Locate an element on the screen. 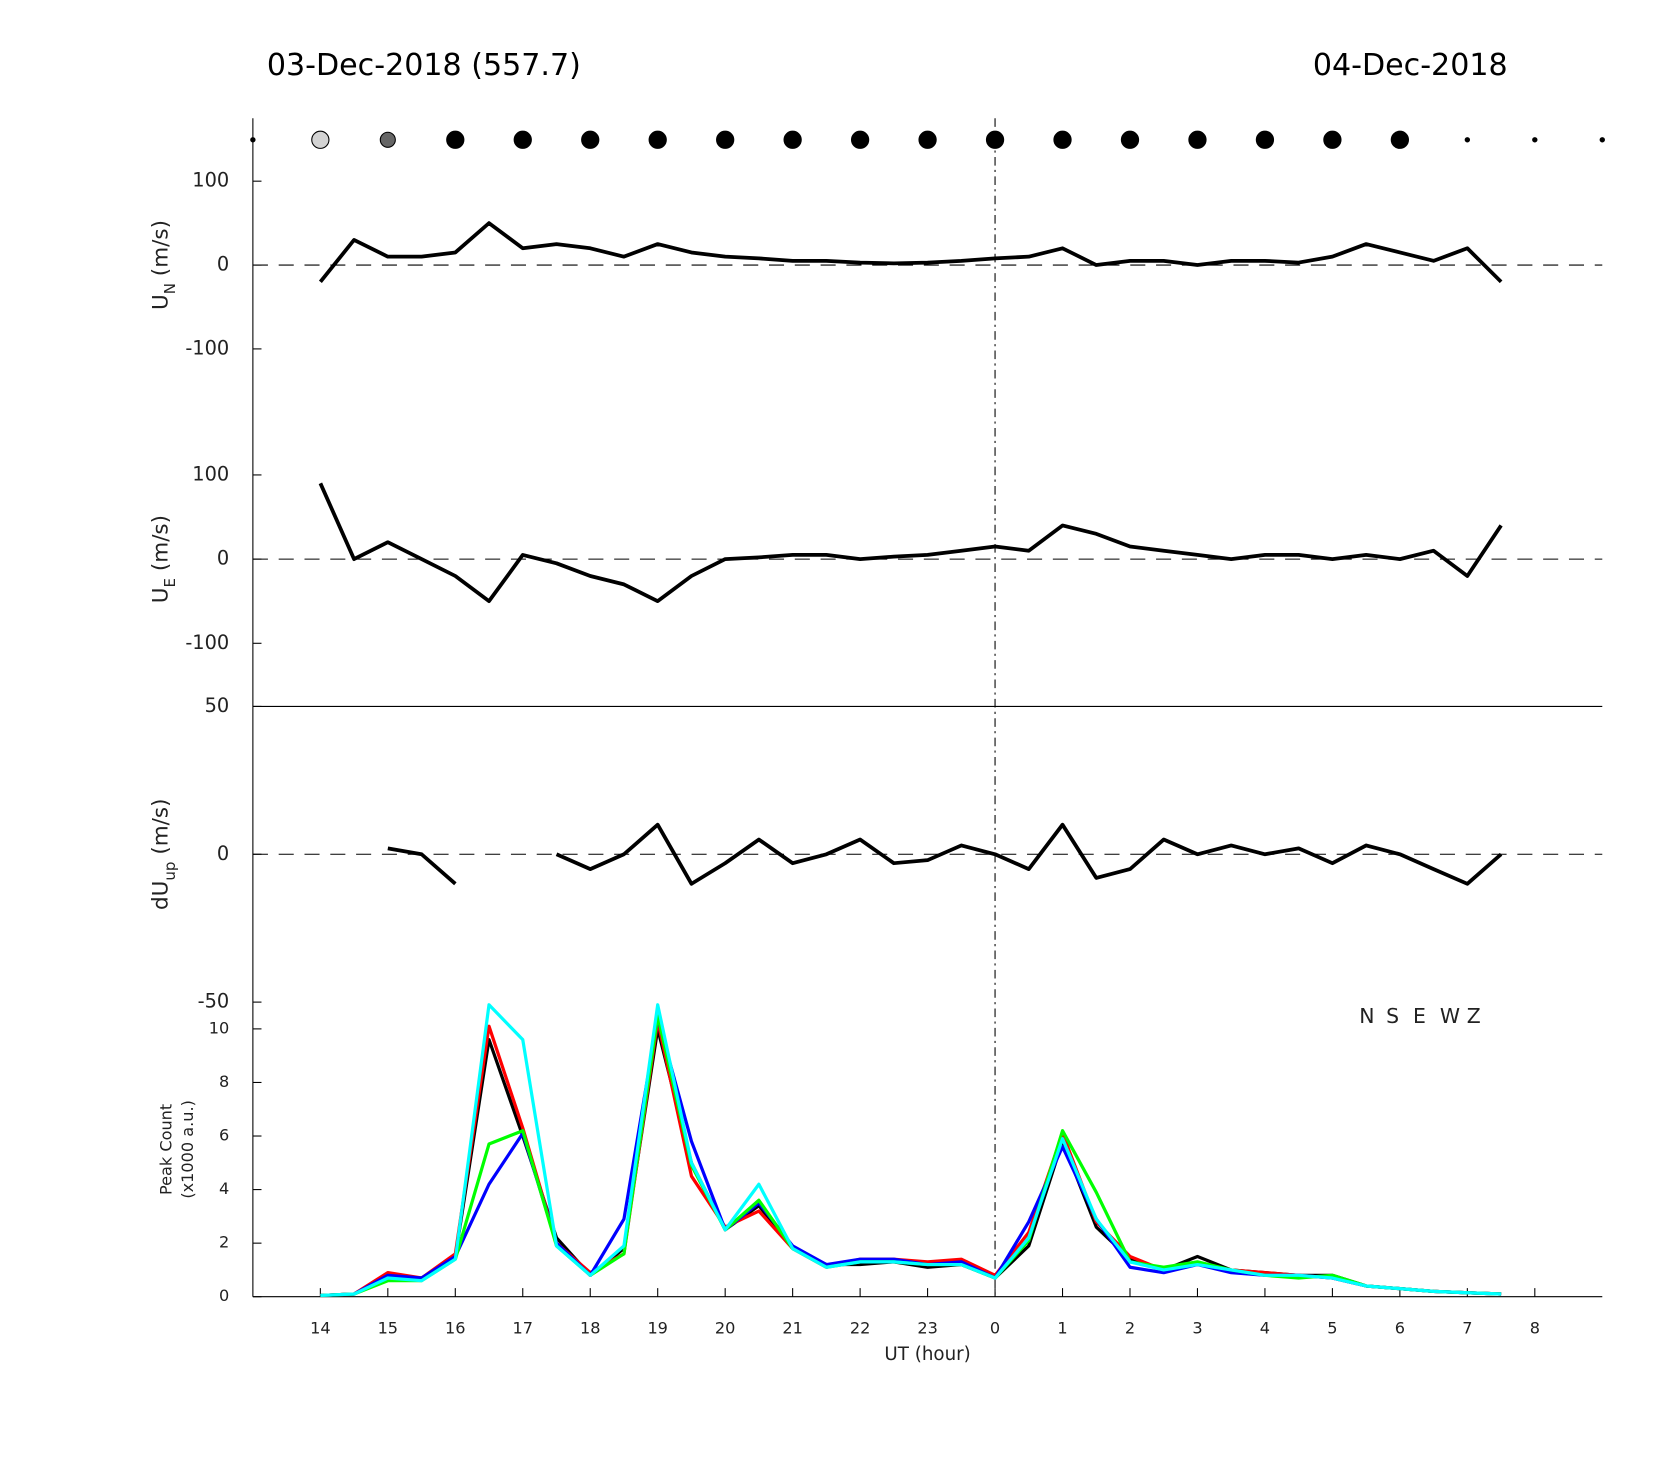 The image size is (1667, 1458). y-tick-label: 4 is located at coordinates (224, 1188).